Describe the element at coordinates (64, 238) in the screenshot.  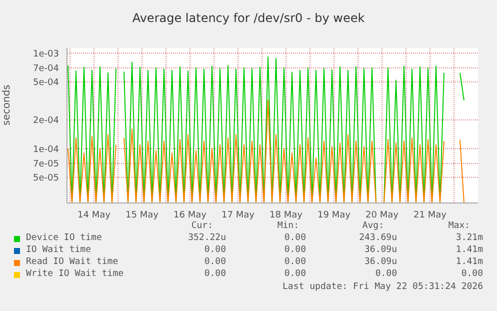
I see `legend-label: Device IO time` at that location.